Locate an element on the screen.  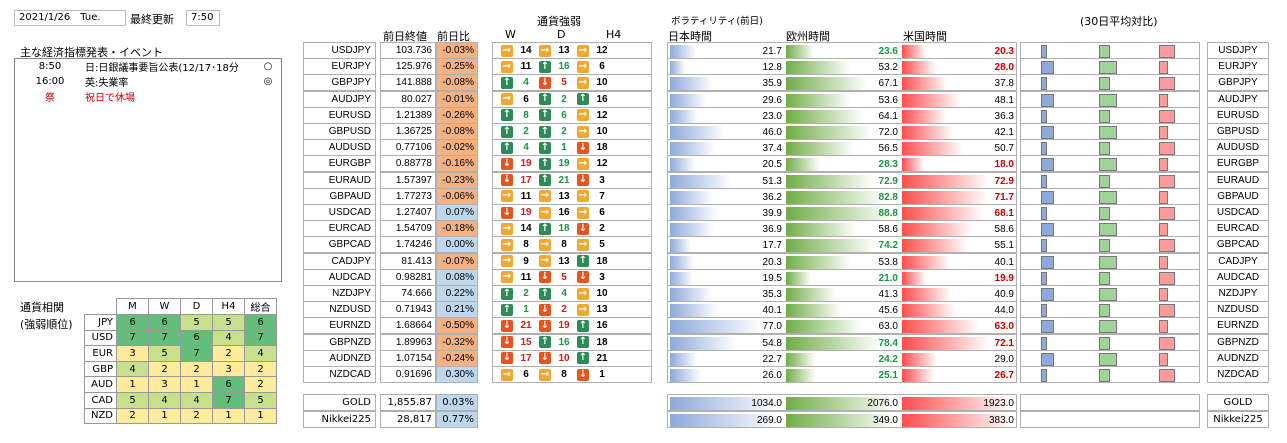
us-value: 40.1 is located at coordinates (1004, 262).